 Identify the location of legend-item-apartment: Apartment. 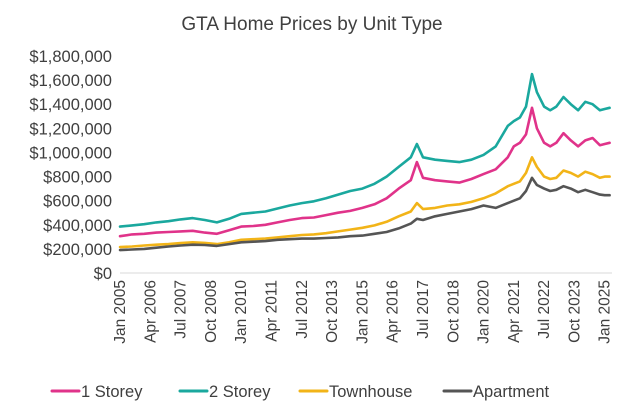
(496, 392).